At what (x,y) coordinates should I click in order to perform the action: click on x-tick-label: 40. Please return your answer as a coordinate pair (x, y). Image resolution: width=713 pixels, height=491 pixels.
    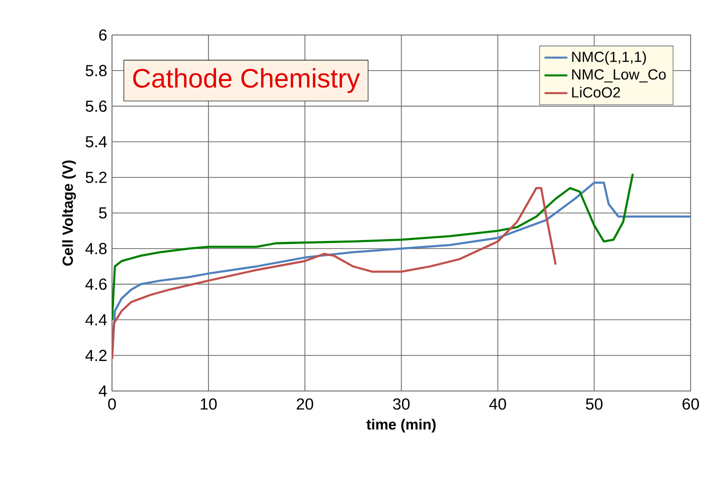
    Looking at the image, I should click on (497, 404).